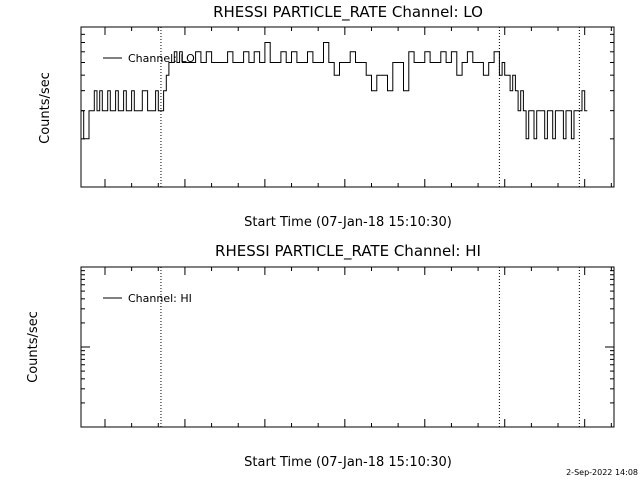  What do you see at coordinates (348, 12) in the screenshot?
I see `chart-title-lo: RHESSI PARTICLE_RATE Channel: LO` at bounding box center [348, 12].